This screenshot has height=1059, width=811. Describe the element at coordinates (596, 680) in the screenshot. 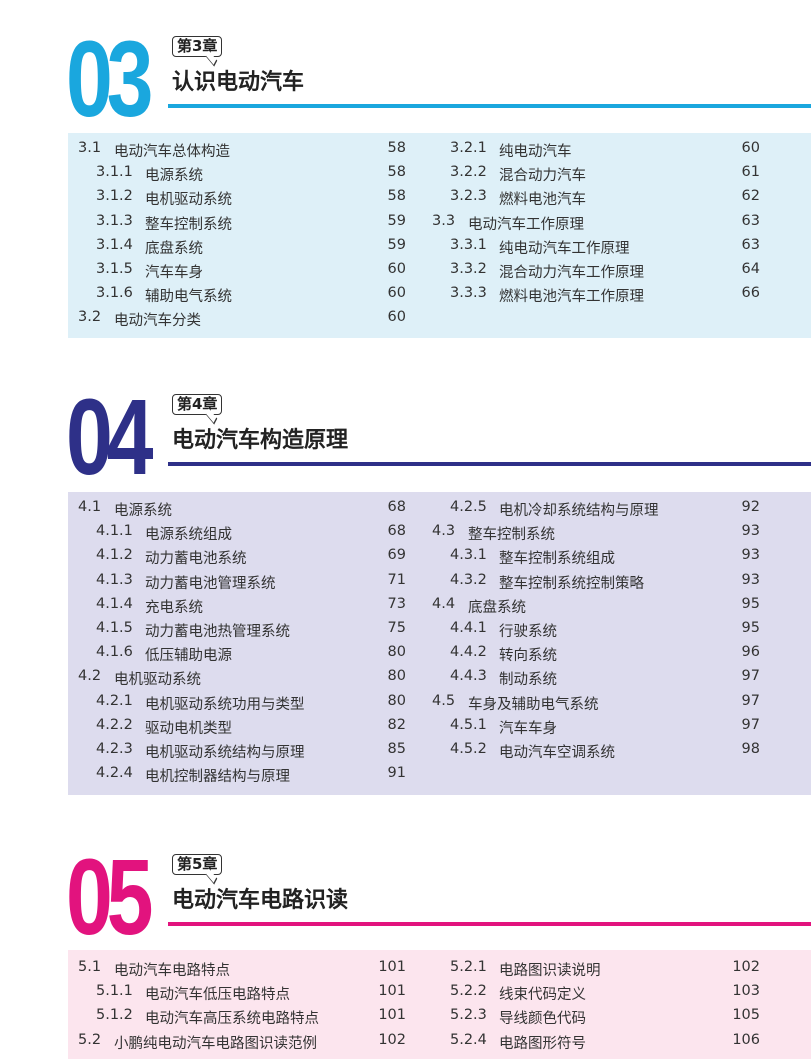

I see `toc-entry: 4.4.3 制动系统 97` at that location.